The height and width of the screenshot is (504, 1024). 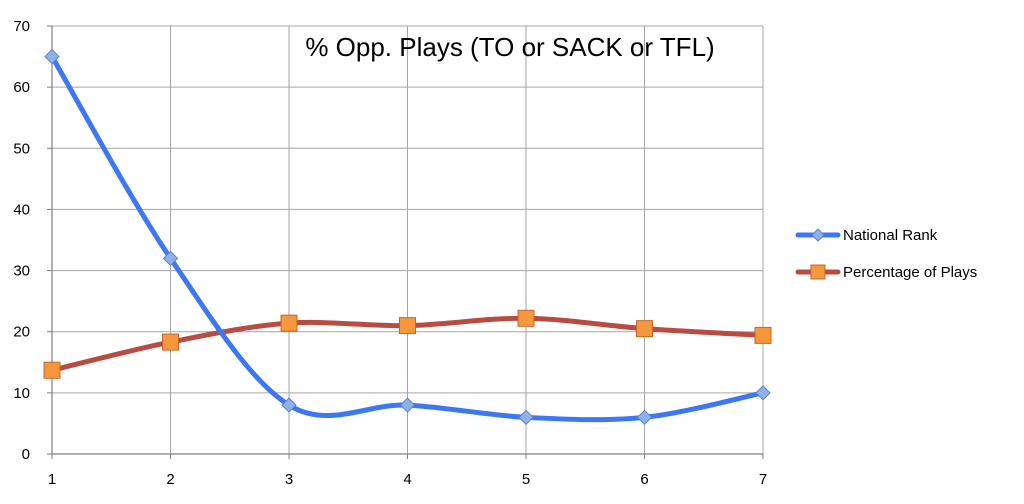 What do you see at coordinates (890, 235) in the screenshot?
I see `legend-label: National Rank` at bounding box center [890, 235].